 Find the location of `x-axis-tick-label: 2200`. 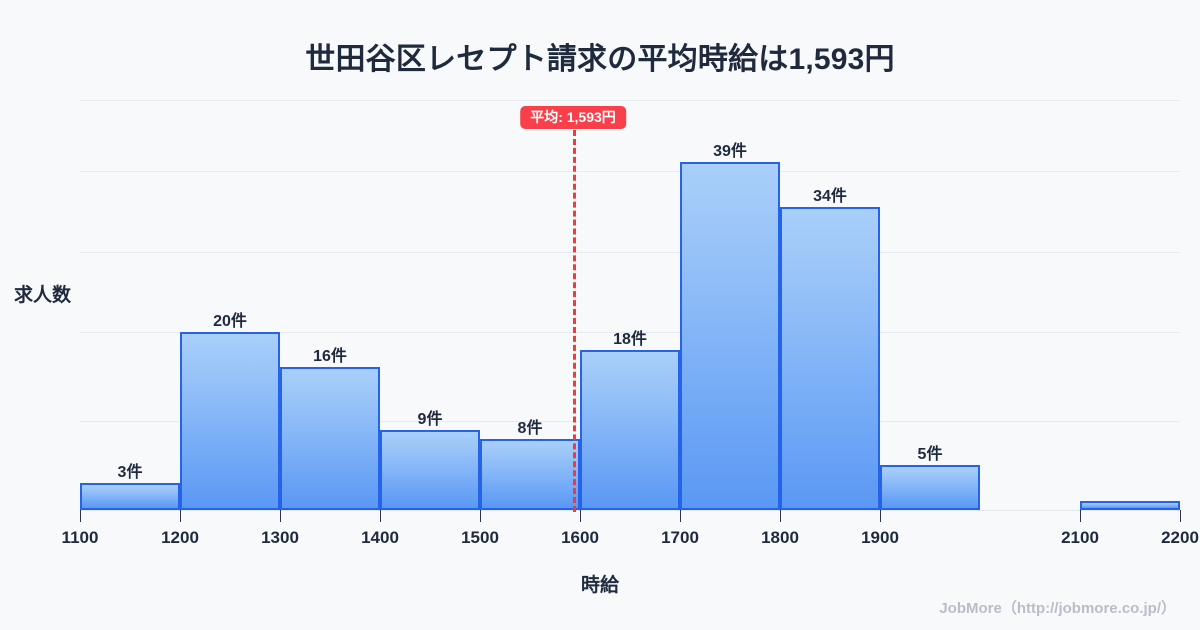

x-axis-tick-label: 2200 is located at coordinates (1180, 537).